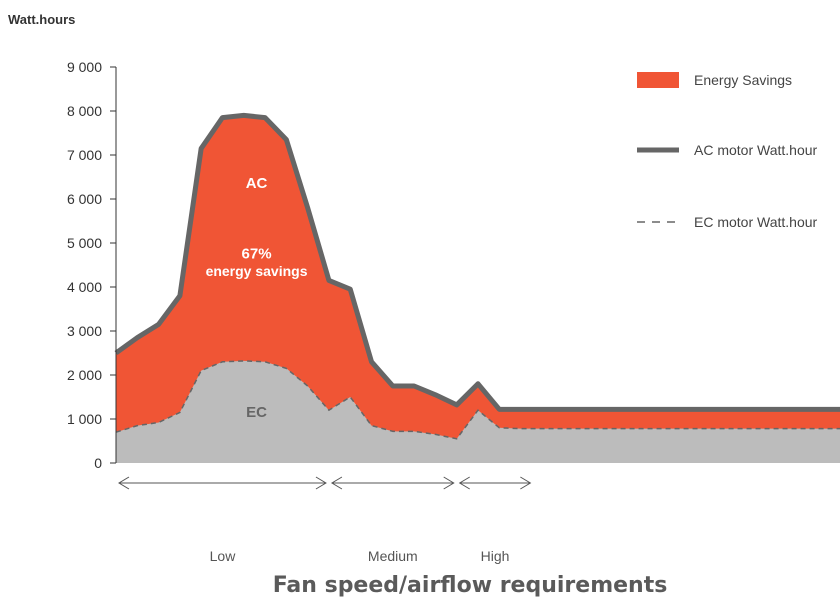  I want to click on legend-label: Energy Savings, so click(743, 80).